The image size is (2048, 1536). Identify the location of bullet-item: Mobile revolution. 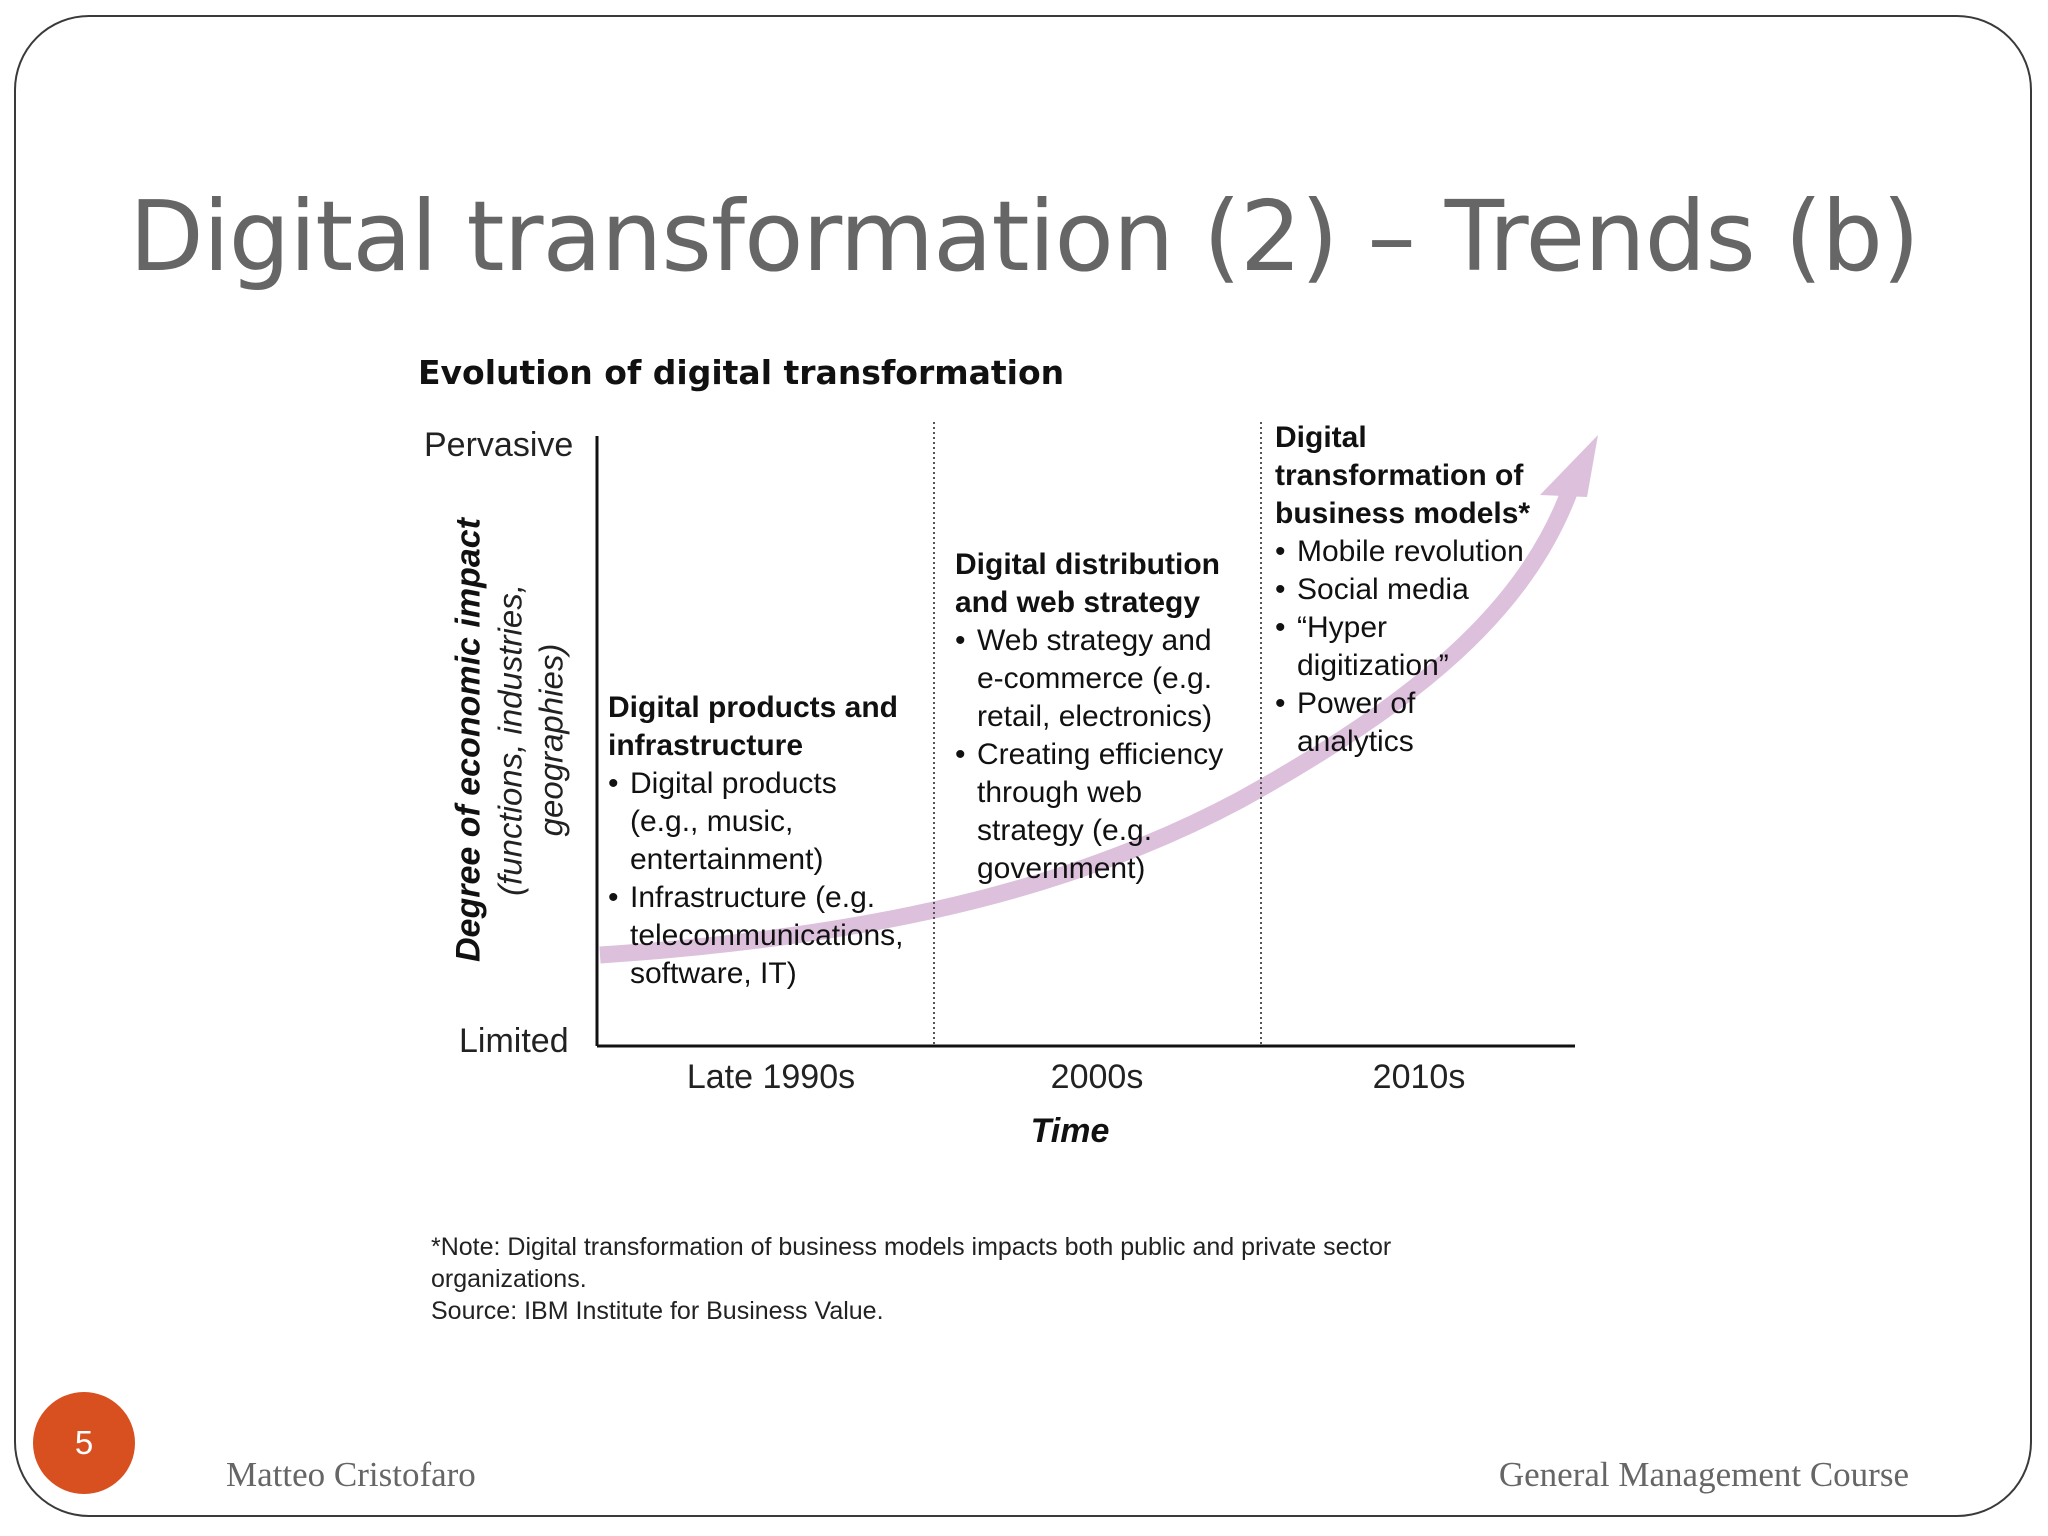
(1402, 552).